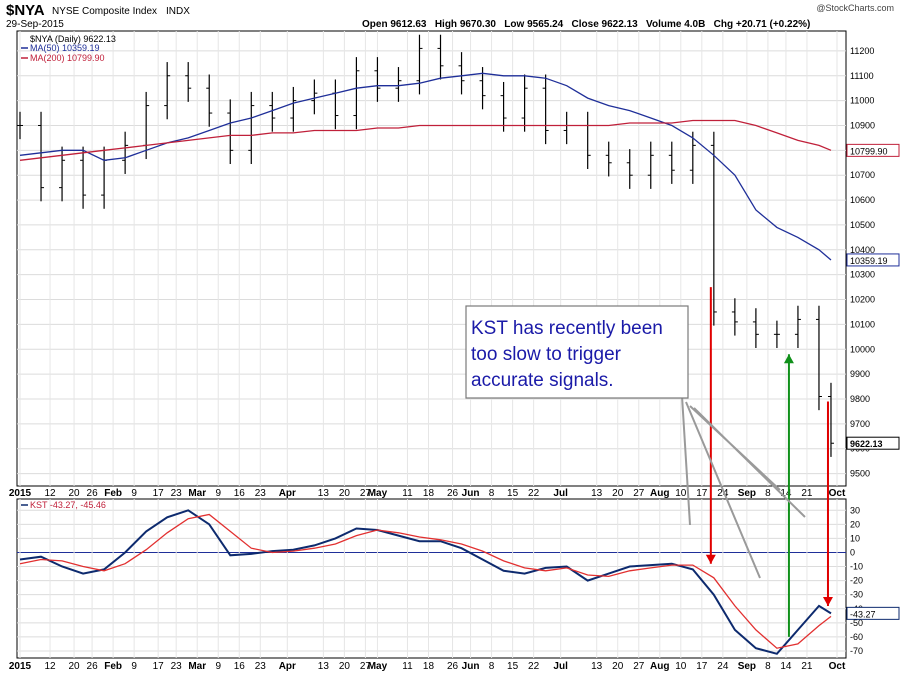  What do you see at coordinates (856, 567) in the screenshot?
I see `kst-tick-label: -10` at bounding box center [856, 567].